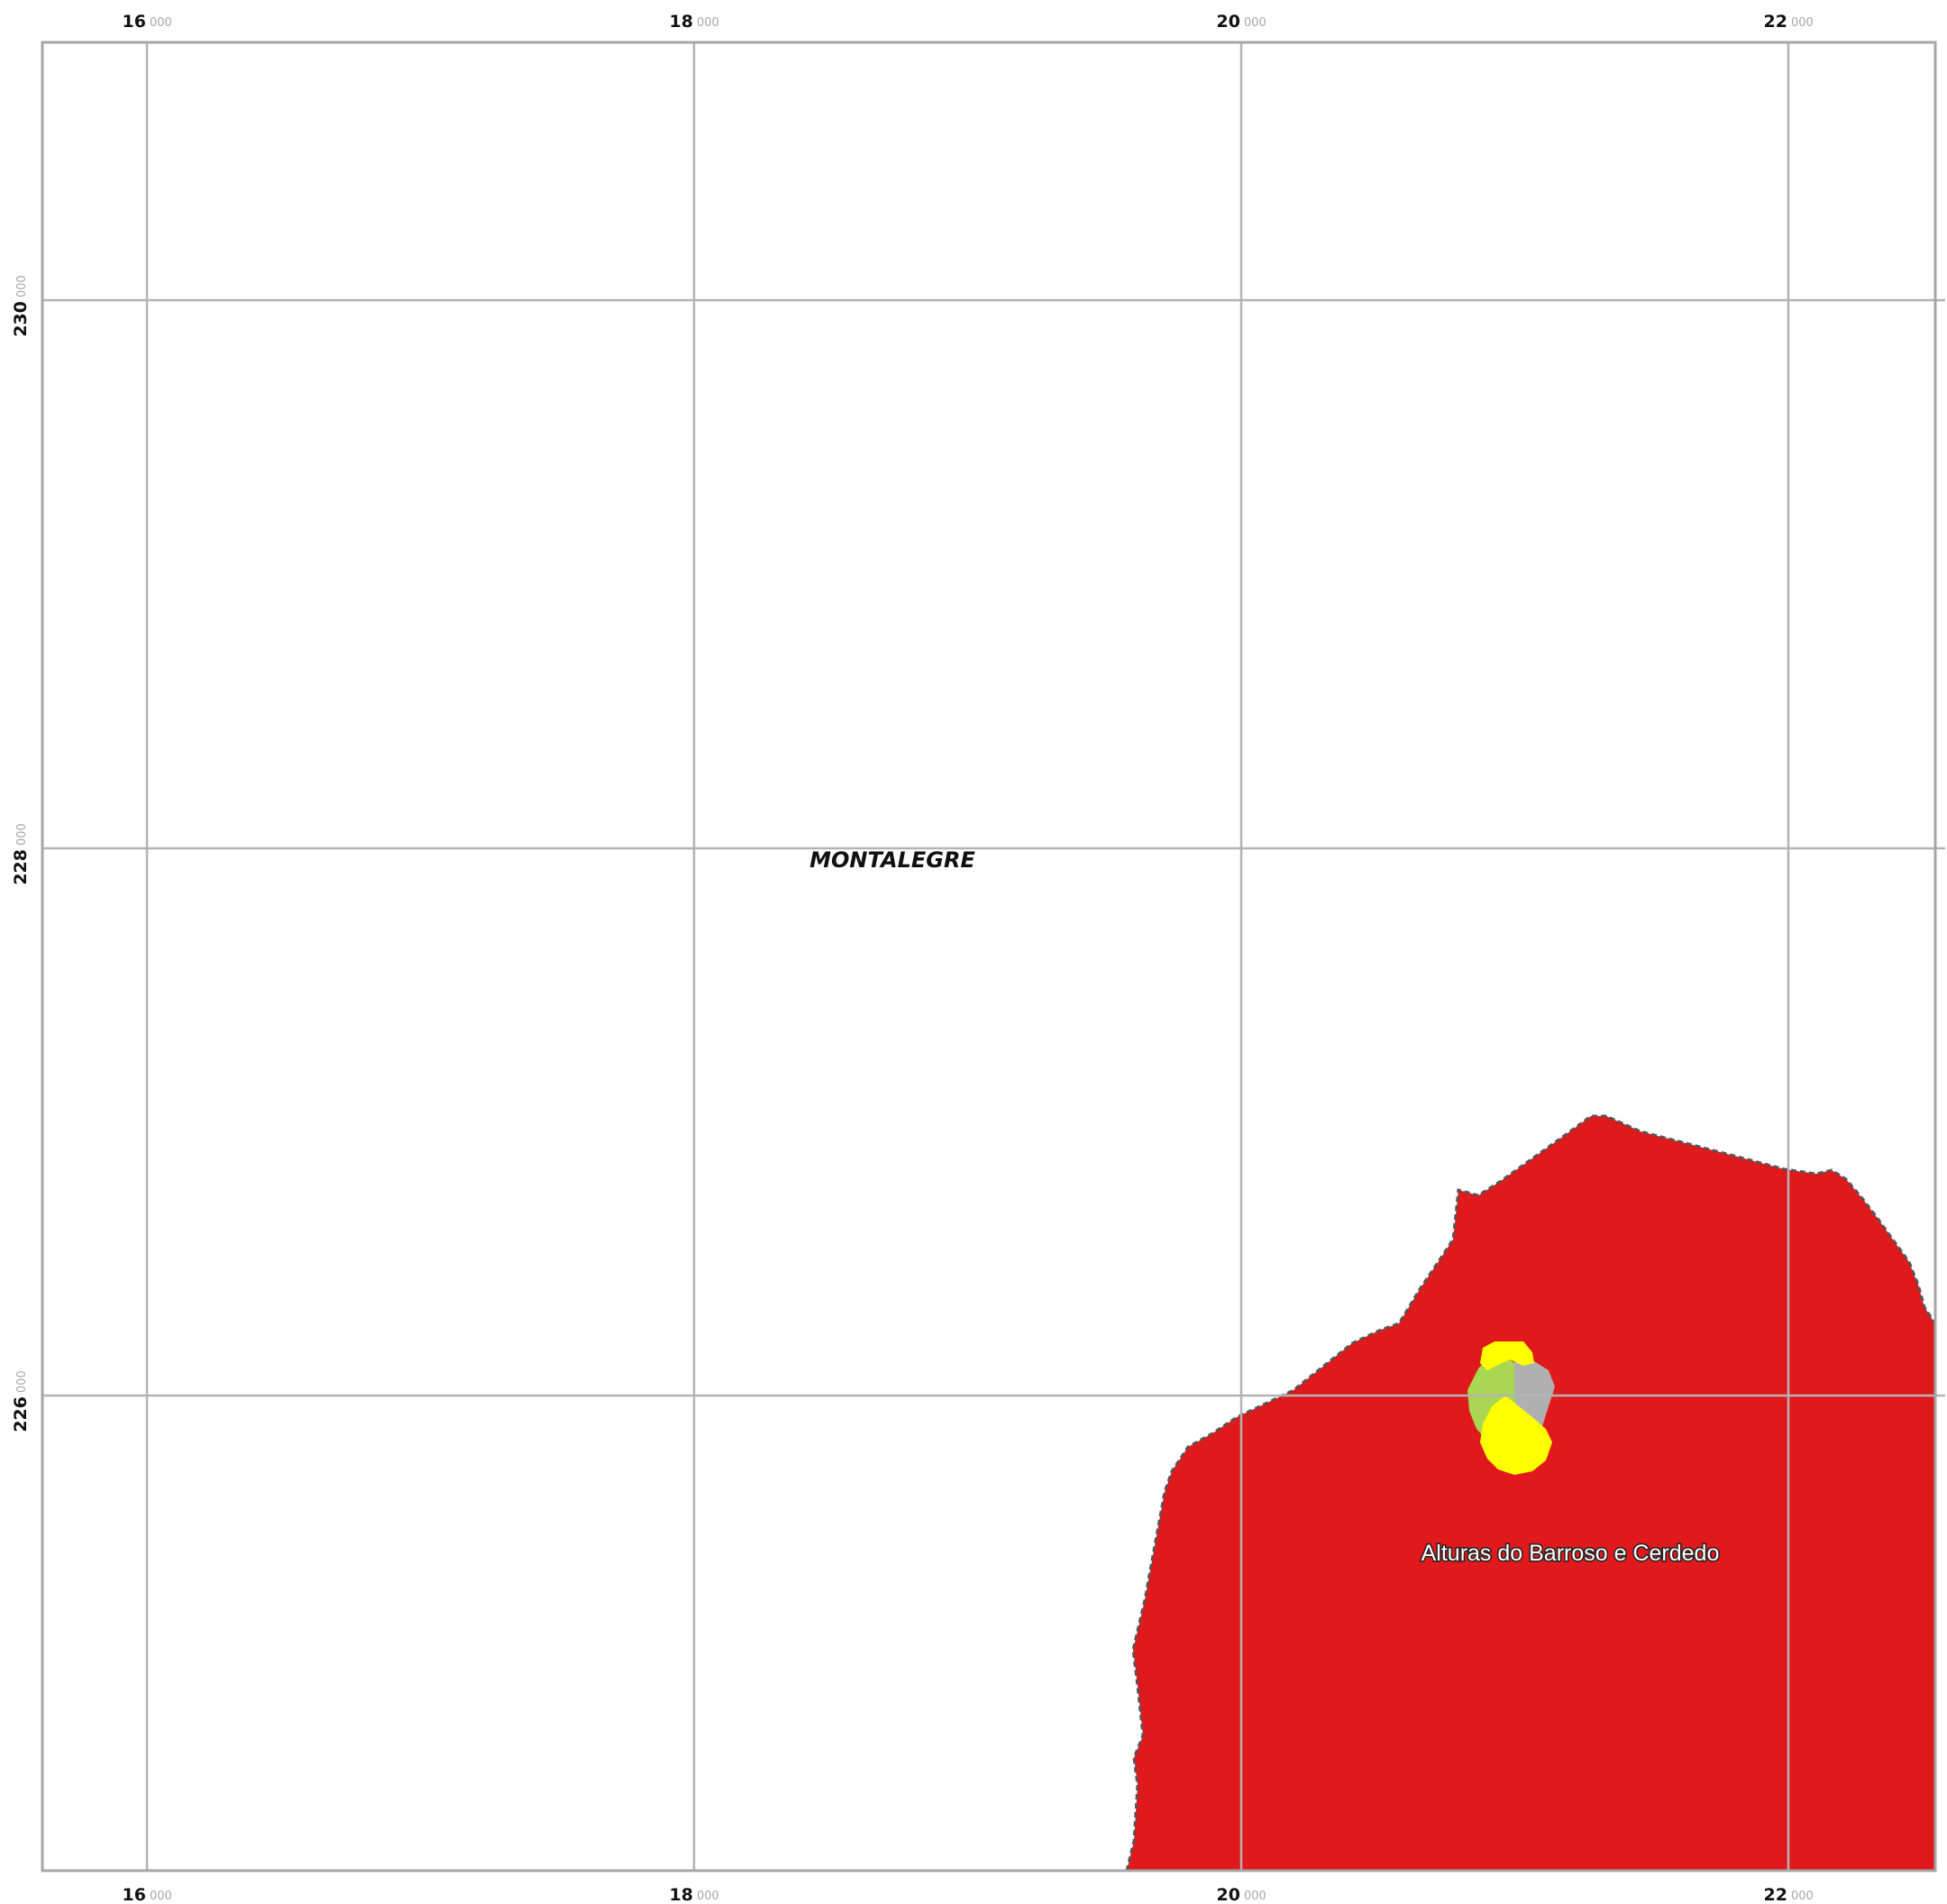  Describe the element at coordinates (21, 319) in the screenshot. I see `y-tick-label: 230` at that location.